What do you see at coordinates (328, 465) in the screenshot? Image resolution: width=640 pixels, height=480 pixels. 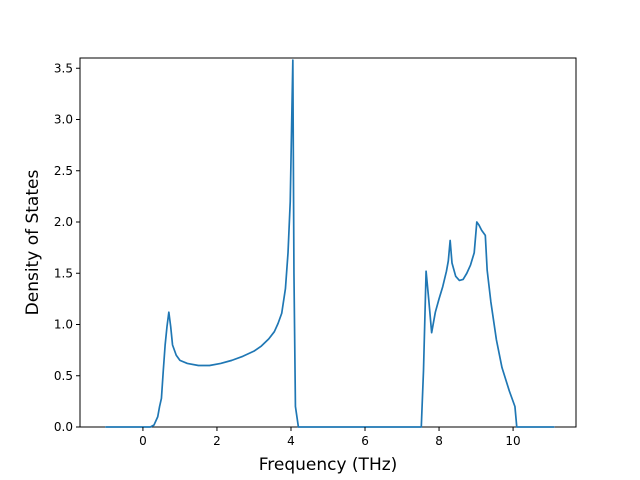 I see `x-axis-title: Frequency (THz)` at bounding box center [328, 465].